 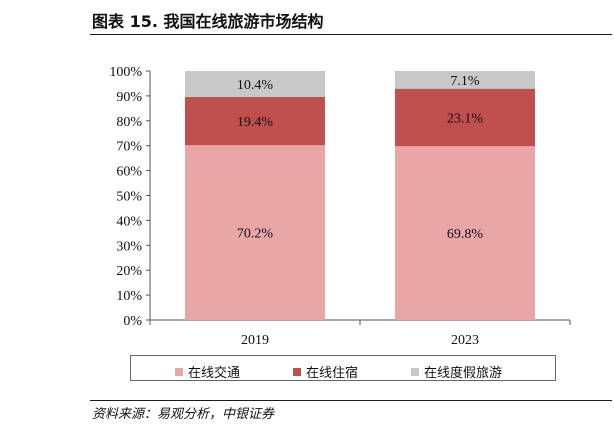 I want to click on legend-item-online-vacation: 在线度假旅游, so click(x=456, y=371).